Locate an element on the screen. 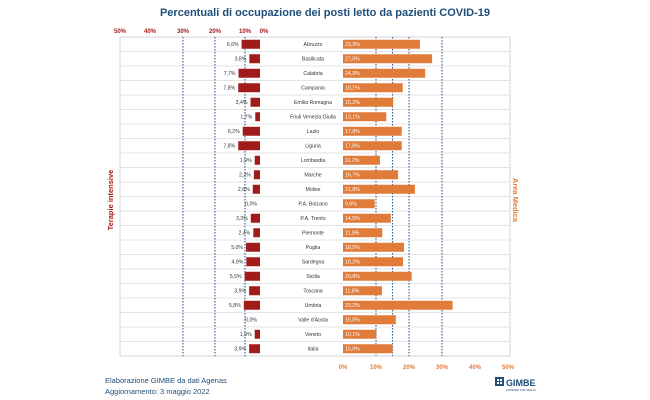 The height and width of the screenshot is (400, 650). left-tick-label: 20% is located at coordinates (215, 32).